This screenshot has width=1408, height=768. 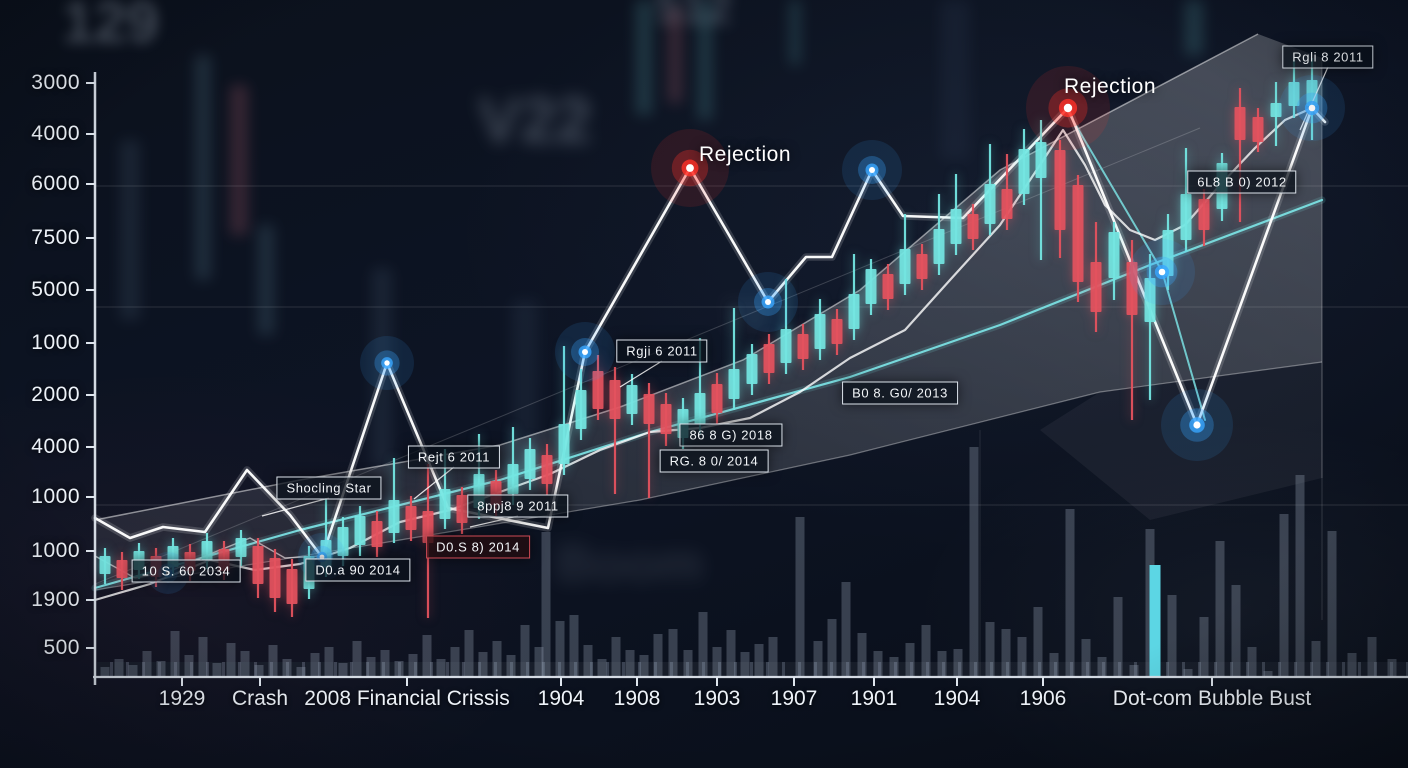 What do you see at coordinates (1043, 698) in the screenshot?
I see `x-axis-label-1906: 1906` at bounding box center [1043, 698].